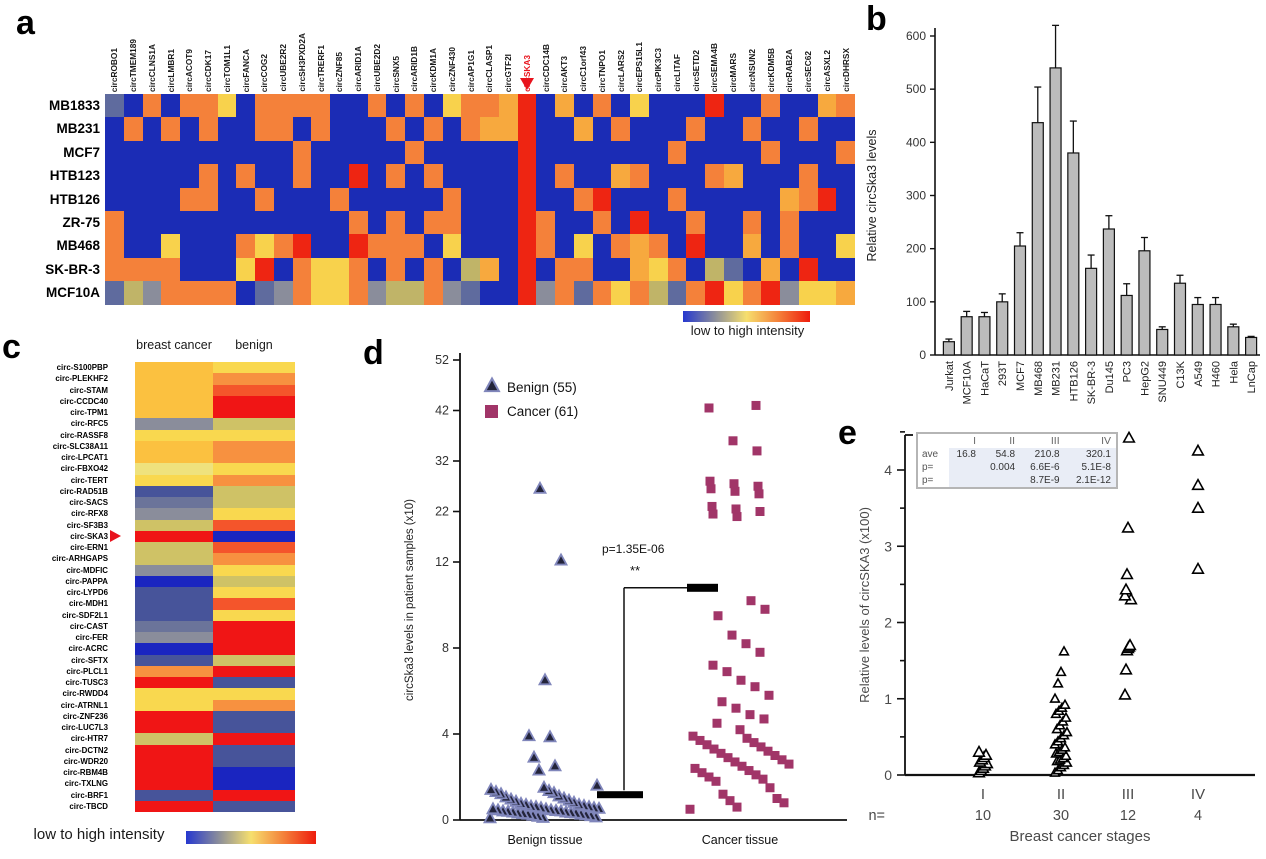 This screenshot has height=859, width=1266. I want to click on heatmap-c-row-label: circ-ACRC, so click(88, 649).